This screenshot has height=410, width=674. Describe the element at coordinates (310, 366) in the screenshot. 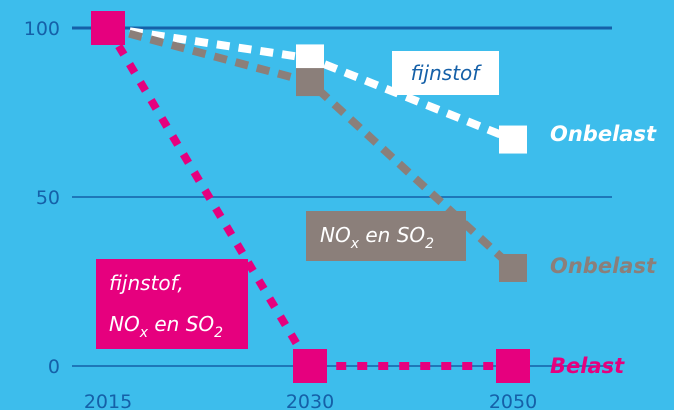

I see `data-point-belast-2030` at that location.